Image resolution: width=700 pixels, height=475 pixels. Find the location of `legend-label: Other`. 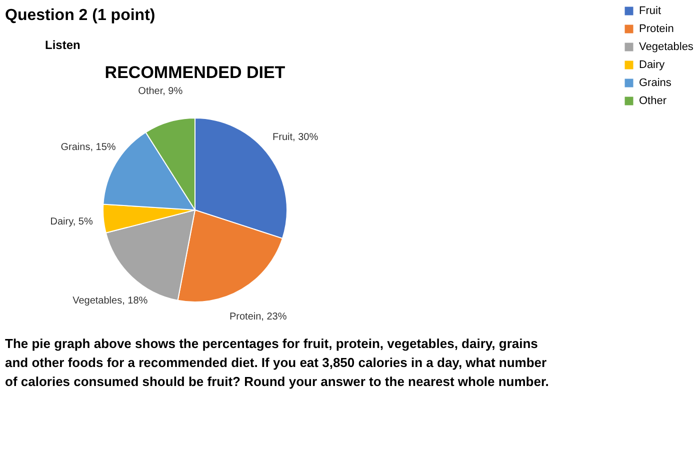

legend-label: Other is located at coordinates (653, 101).